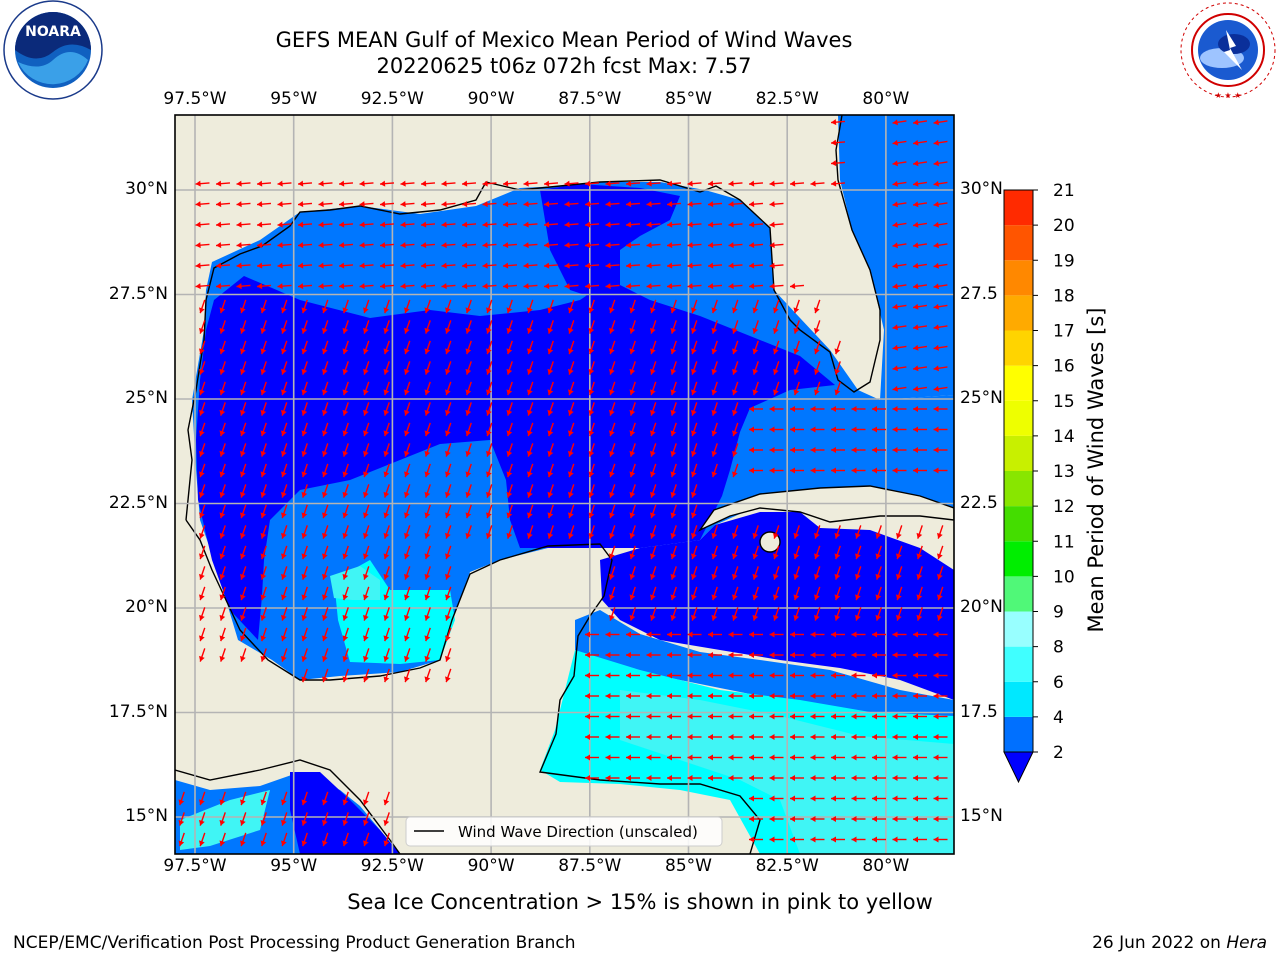 The width and height of the screenshot is (1280, 960). Describe the element at coordinates (590, 99) in the screenshot. I see `lon-tick-top: 87.5°W` at that location.